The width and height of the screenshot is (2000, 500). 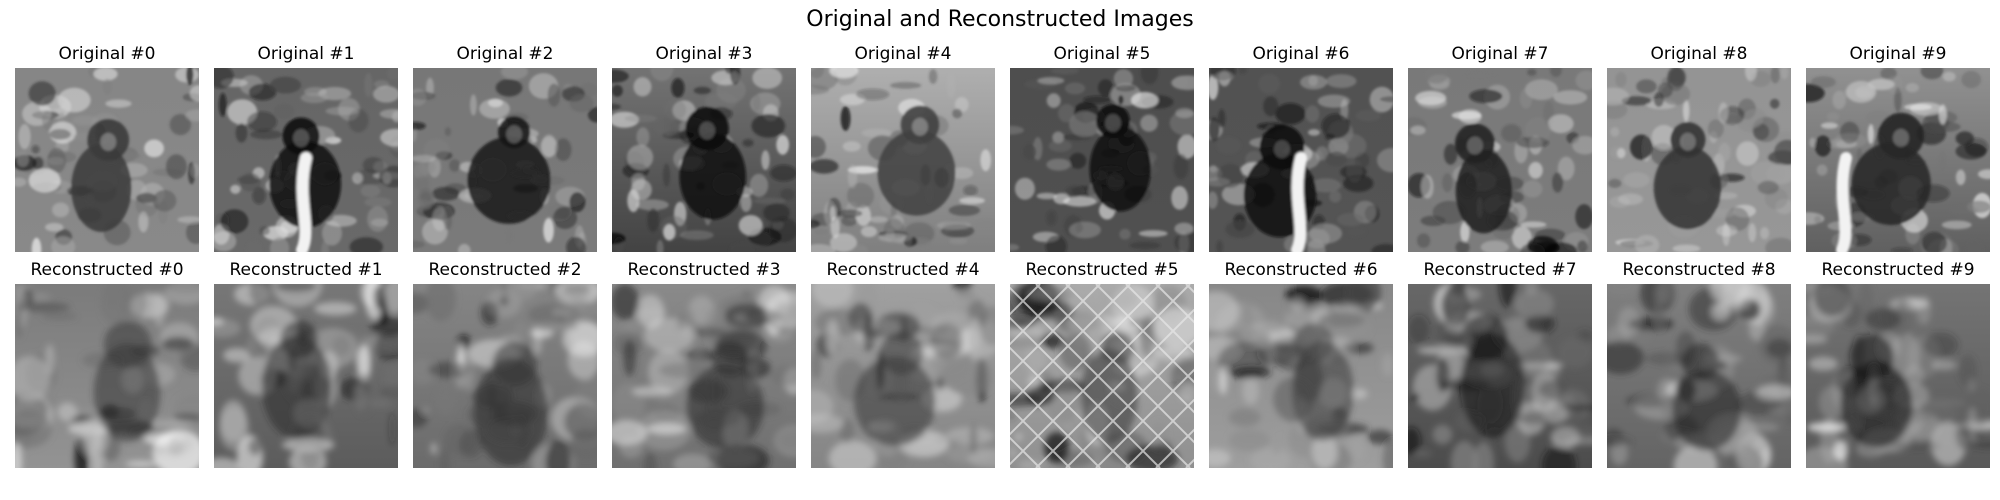 I want to click on fence-pattern, so click(x=1102, y=376).